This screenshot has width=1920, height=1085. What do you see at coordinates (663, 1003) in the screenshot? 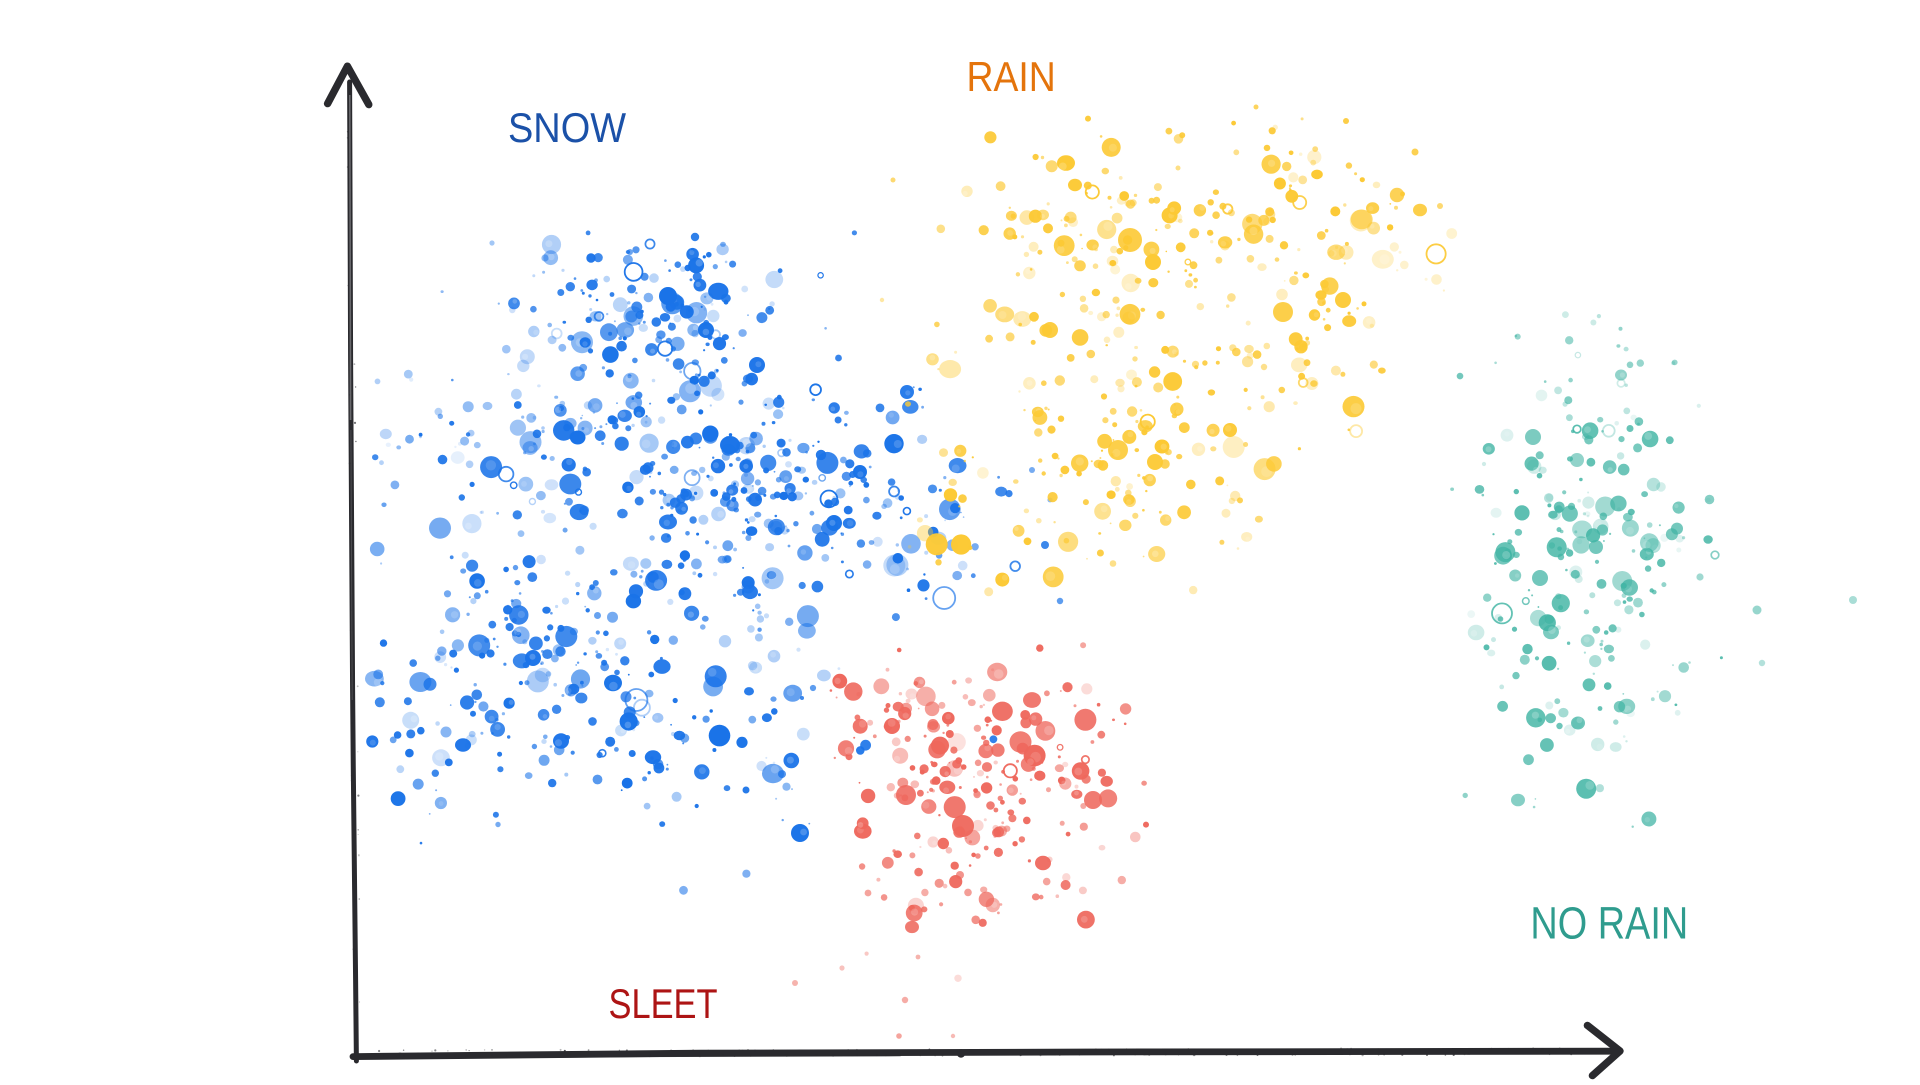
I see `svg-text: SLEET` at bounding box center [663, 1003].